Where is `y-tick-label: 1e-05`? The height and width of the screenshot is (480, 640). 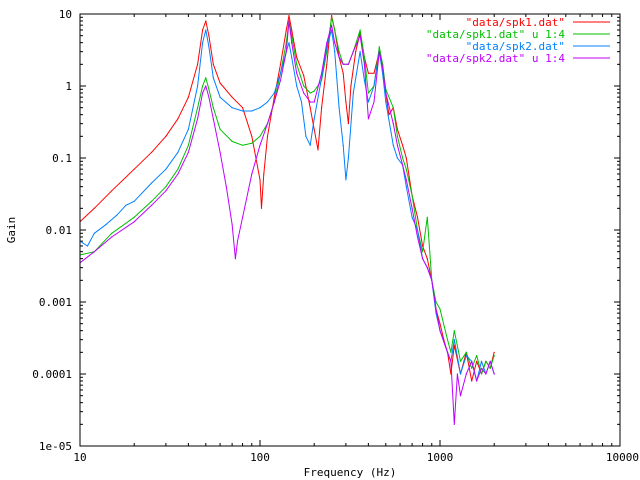
y-tick-label: 1e-05 is located at coordinates (55, 446).